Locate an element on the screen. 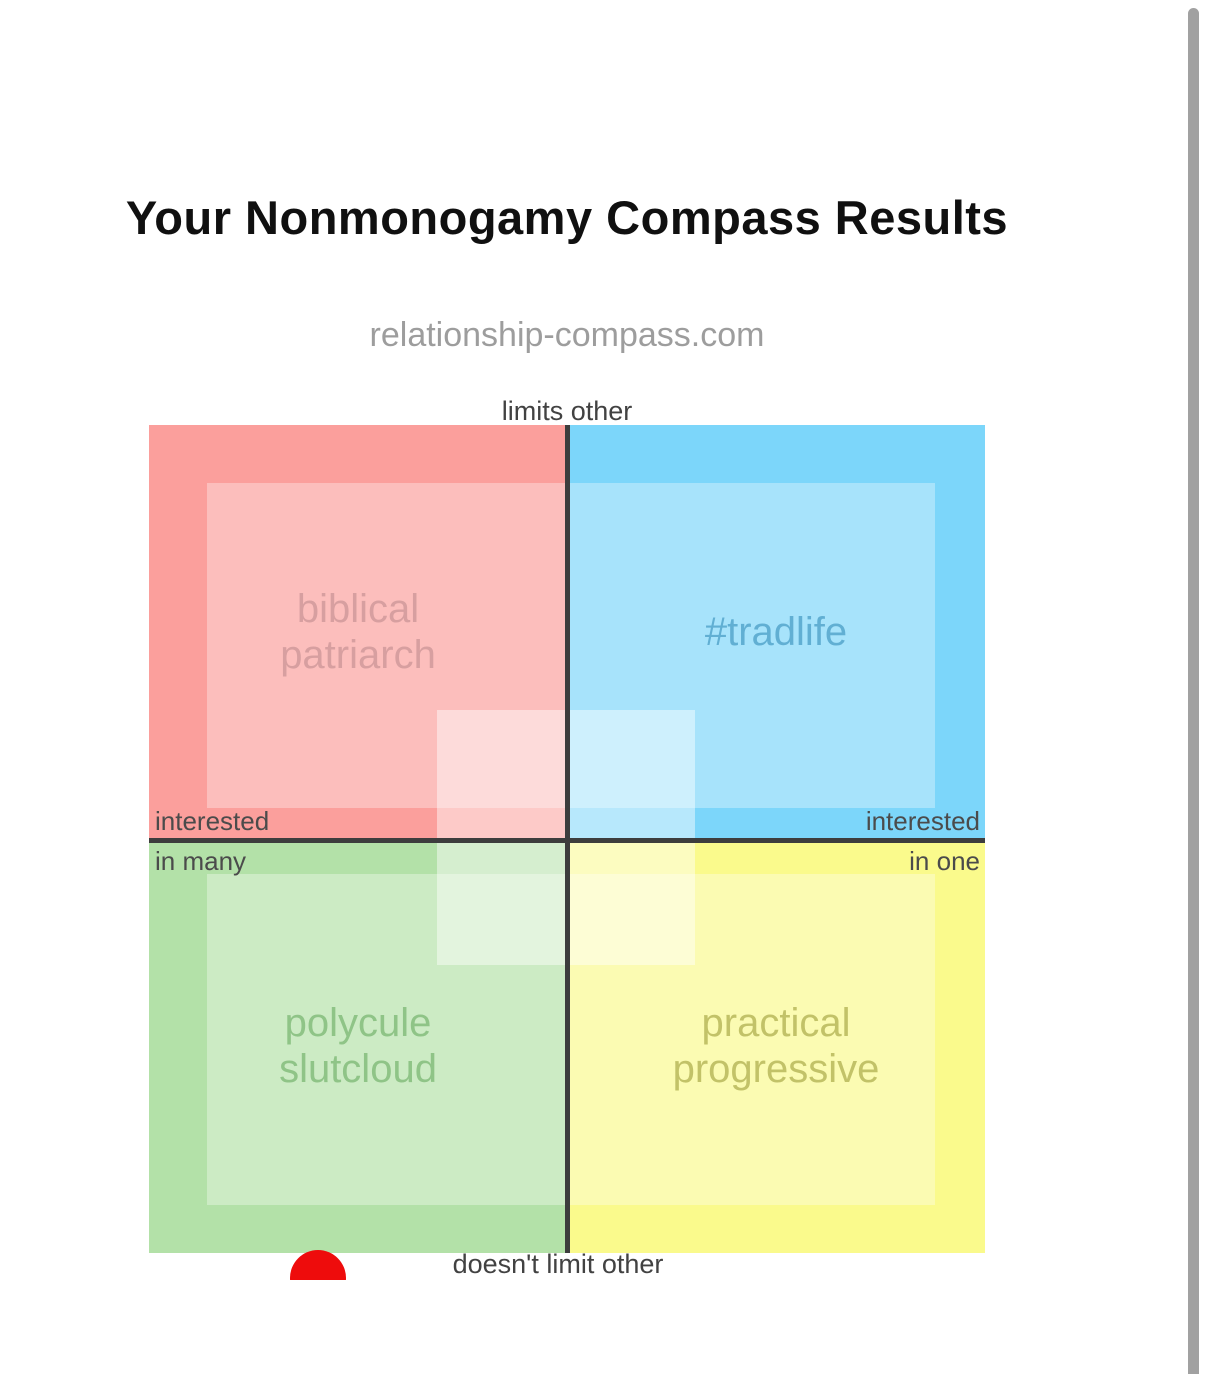 This screenshot has height=1374, width=1206. quadrant-bottom-right is located at coordinates (776, 1047).